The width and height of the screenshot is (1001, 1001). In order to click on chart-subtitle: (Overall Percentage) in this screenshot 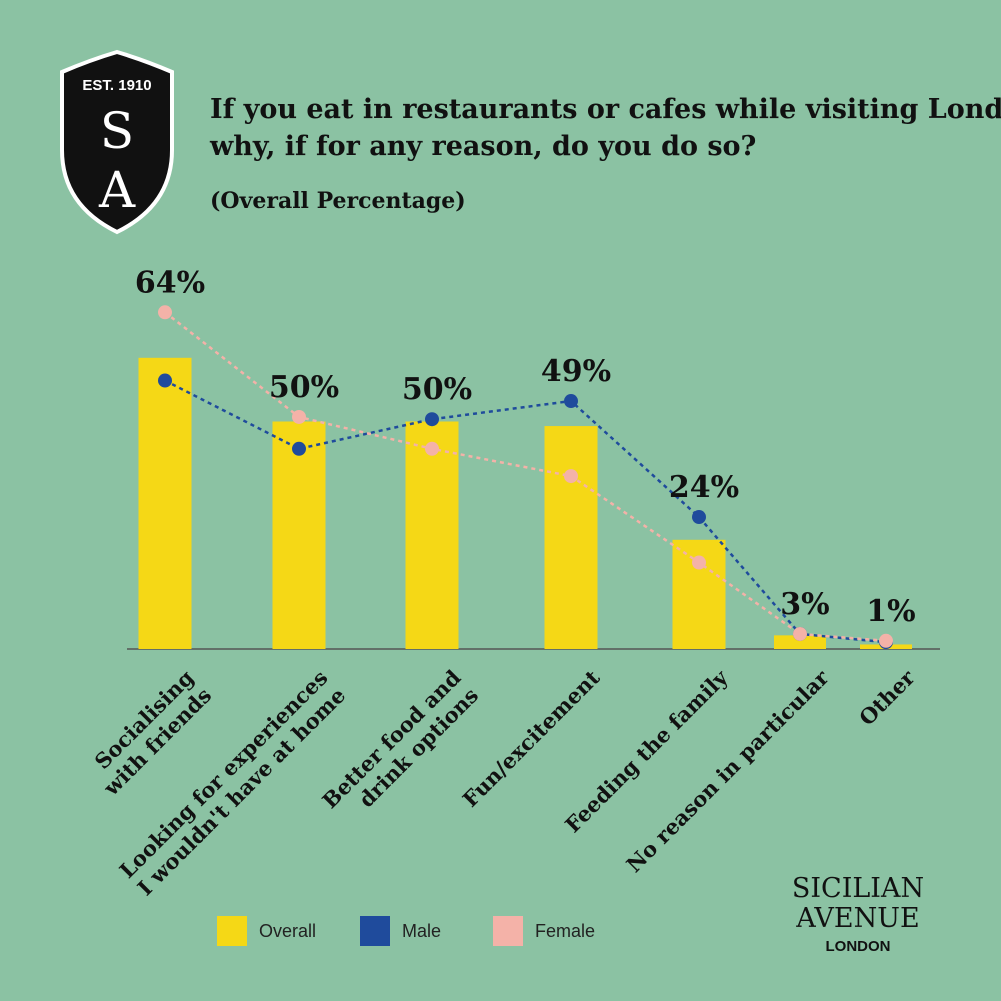, I will do `click(338, 201)`.